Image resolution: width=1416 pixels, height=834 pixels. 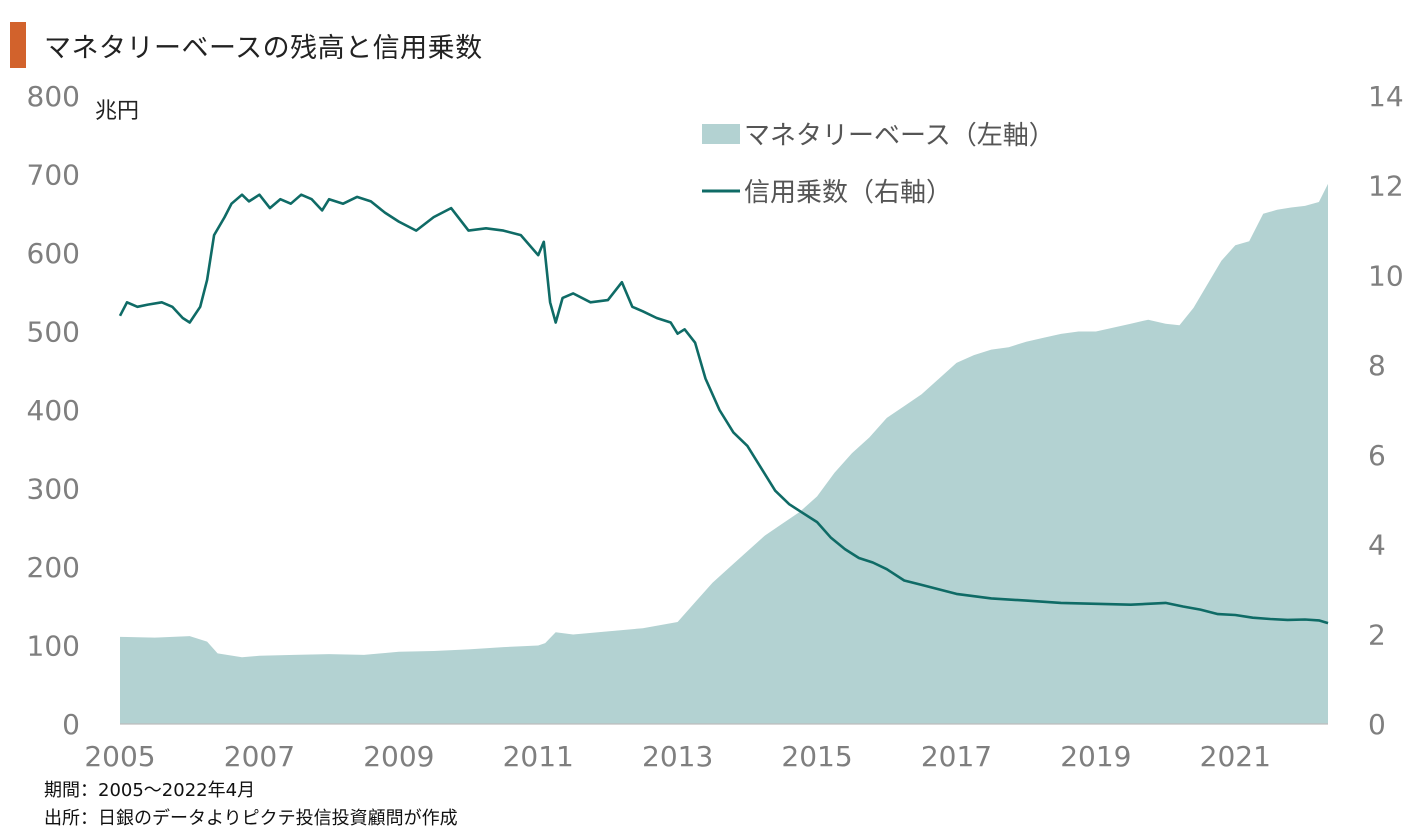 I want to click on x-axis-tick-label: 2013, so click(x=677, y=756).